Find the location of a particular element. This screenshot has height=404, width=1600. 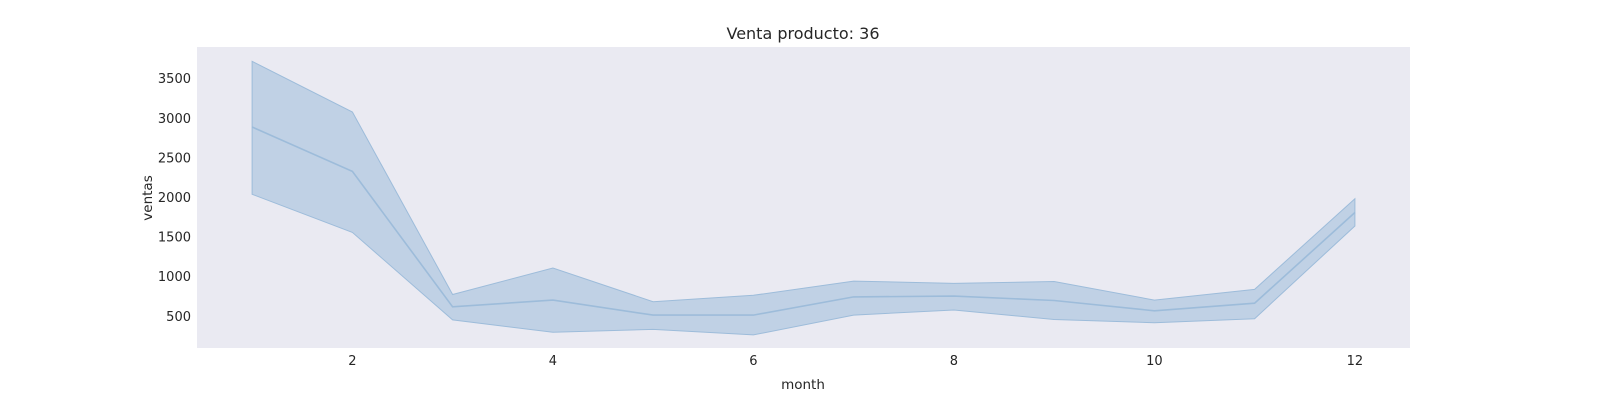

y-tick-labels: 500 1000 1500 2000 2500 3000 3500 is located at coordinates (174, 198).